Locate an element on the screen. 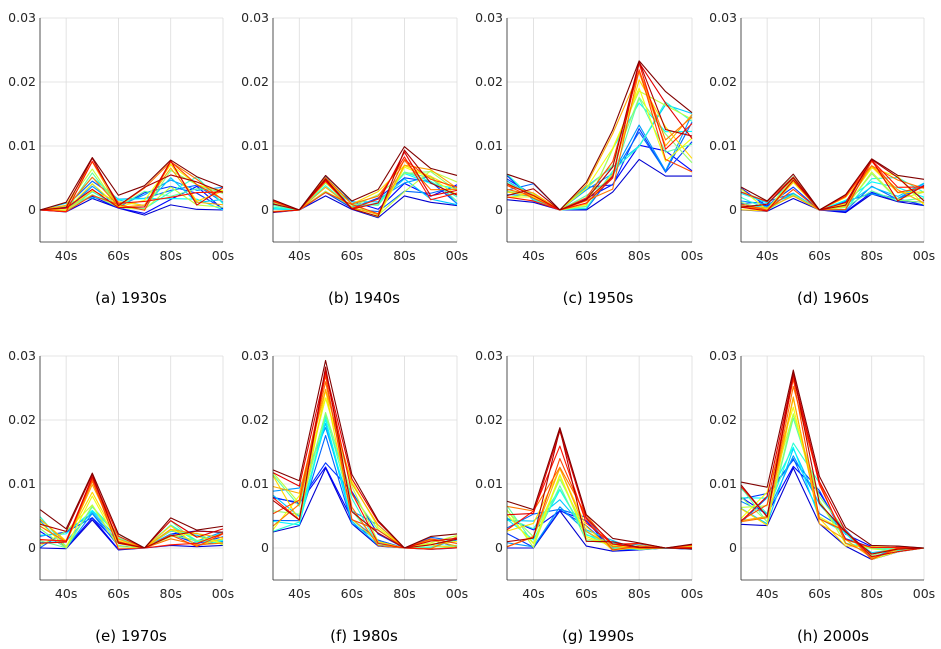 The width and height of the screenshot is (941, 649). panel-h: 0 0.01 0.02 0.03 40s 60s 80s 00s (h) 2000s is located at coordinates (822, 496).